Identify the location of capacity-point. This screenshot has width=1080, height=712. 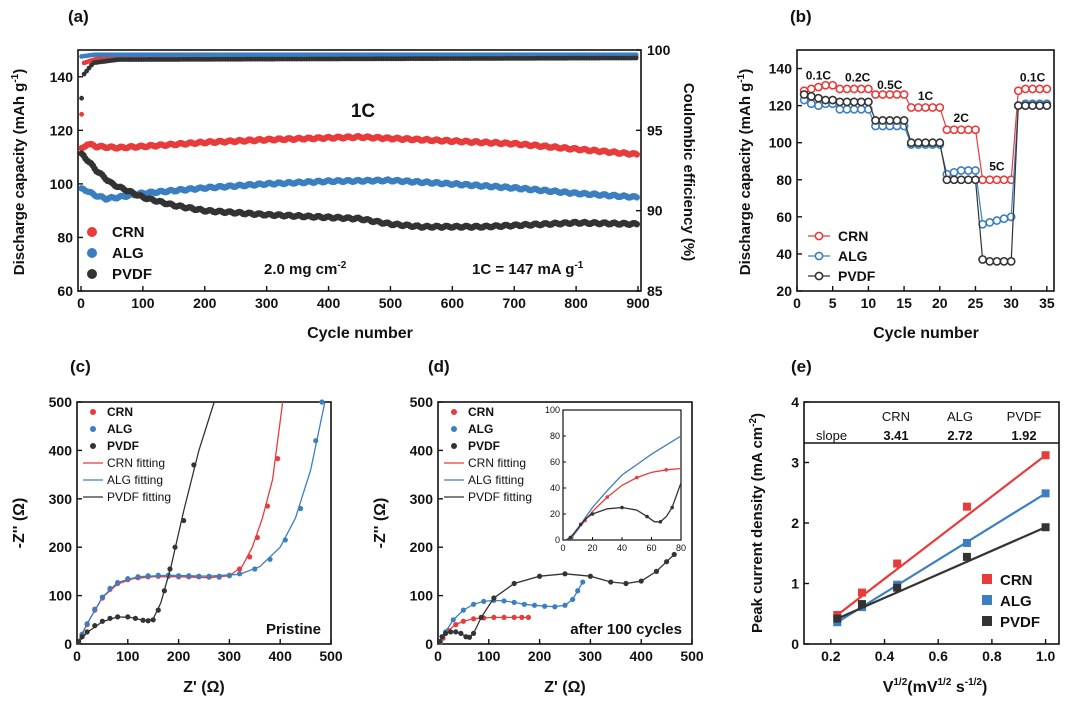
(636, 224).